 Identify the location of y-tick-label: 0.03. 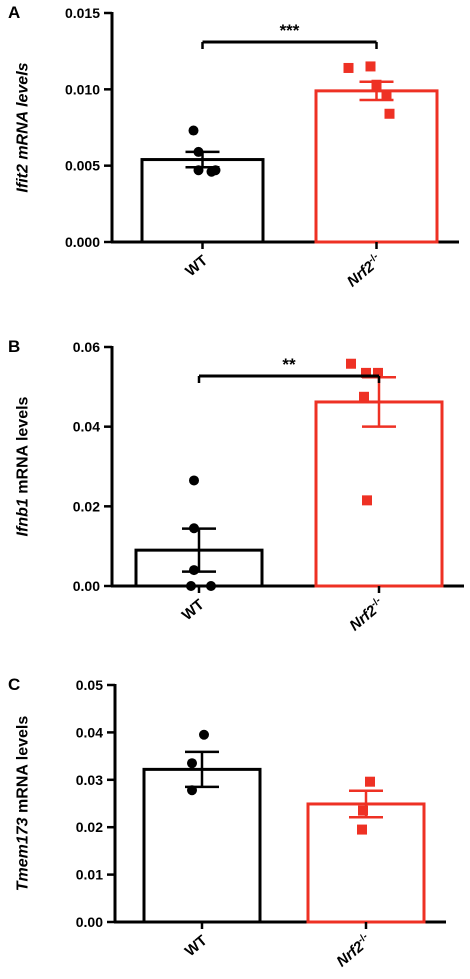
(89, 780).